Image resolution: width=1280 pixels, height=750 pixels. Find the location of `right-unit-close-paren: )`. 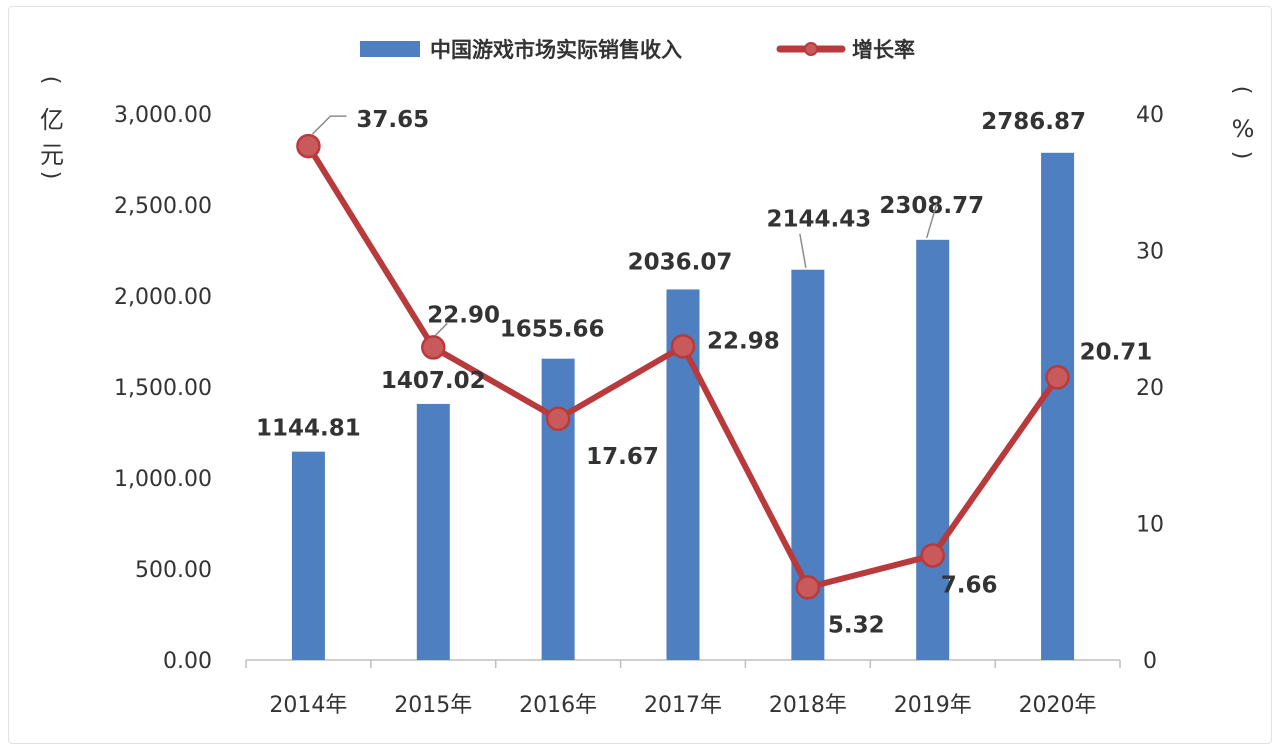

right-unit-close-paren: ) is located at coordinates (1241, 155).